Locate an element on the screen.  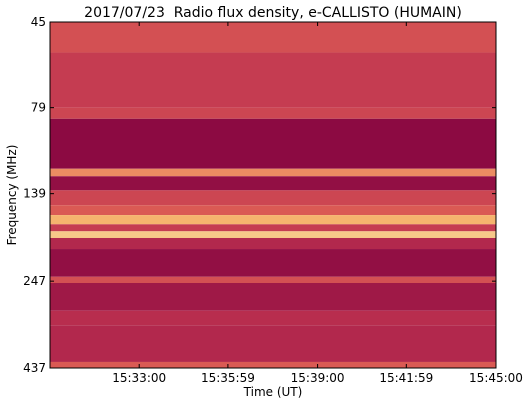
x-tick-label: 15:41:59 is located at coordinates (406, 378).